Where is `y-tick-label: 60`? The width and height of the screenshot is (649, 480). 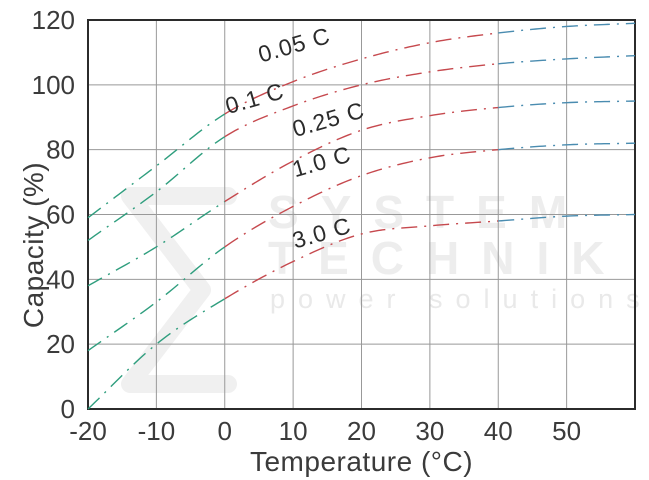 y-tick-label: 60 is located at coordinates (60, 215).